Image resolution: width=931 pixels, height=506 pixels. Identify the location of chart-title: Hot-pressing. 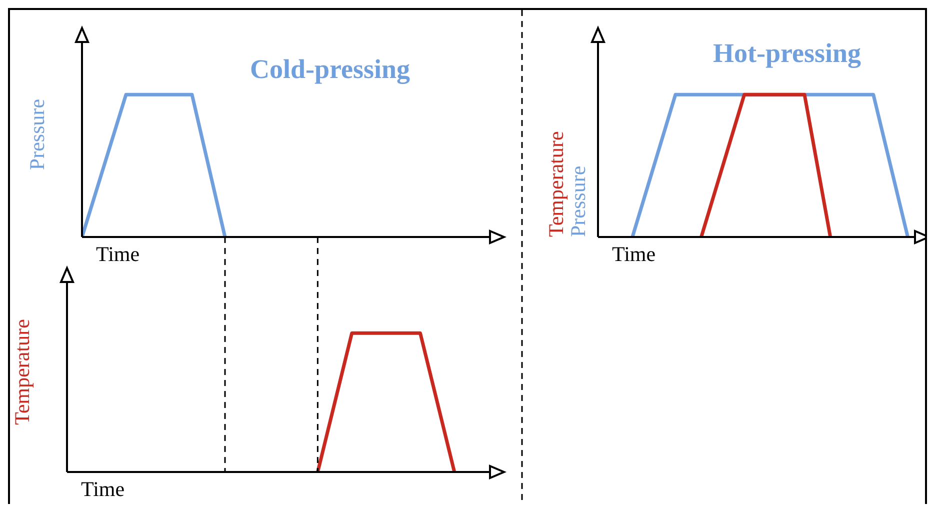
(787, 53).